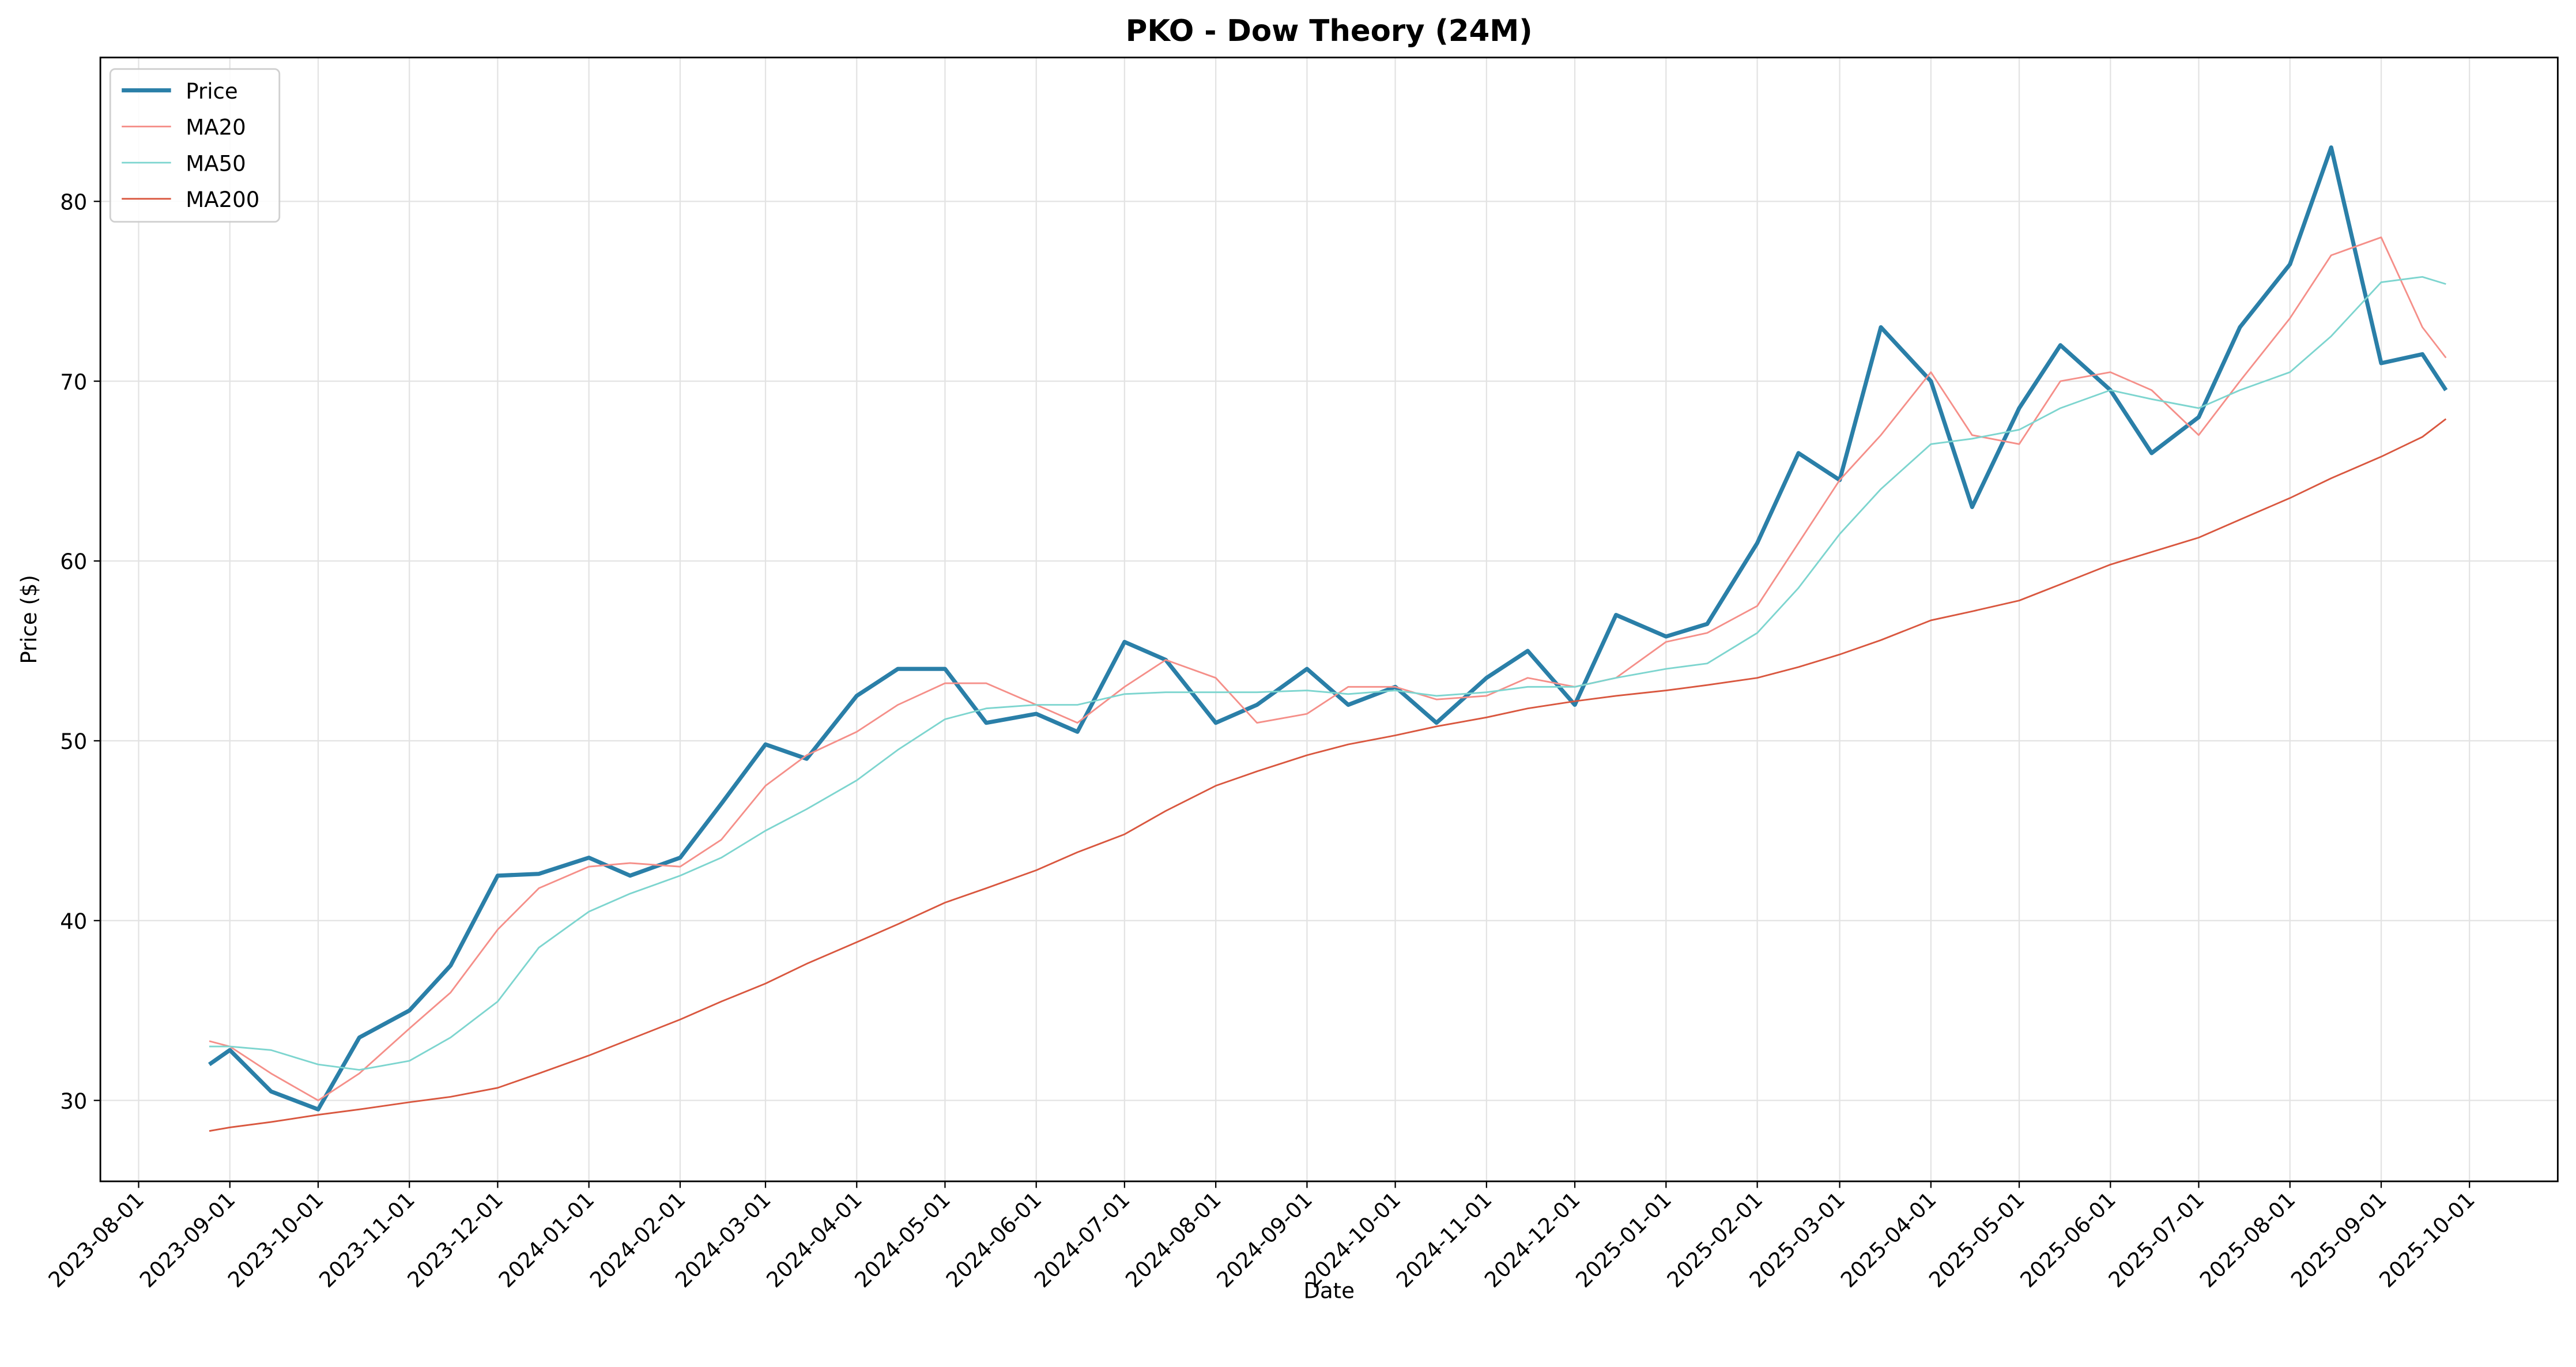  Describe the element at coordinates (73, 1101) in the screenshot. I see `y-tick-label: 30` at that location.